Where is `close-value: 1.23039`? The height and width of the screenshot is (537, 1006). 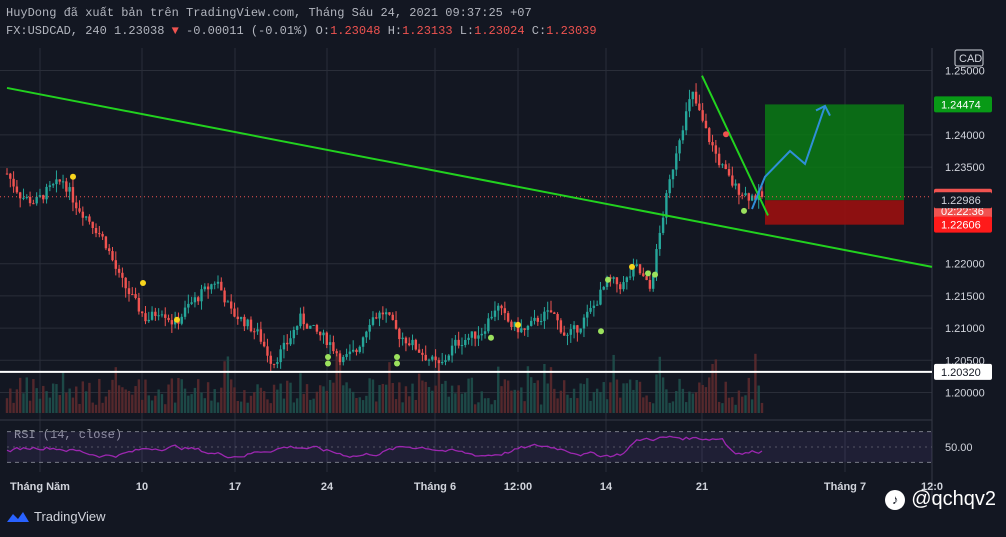 close-value: 1.23039 is located at coordinates (571, 31).